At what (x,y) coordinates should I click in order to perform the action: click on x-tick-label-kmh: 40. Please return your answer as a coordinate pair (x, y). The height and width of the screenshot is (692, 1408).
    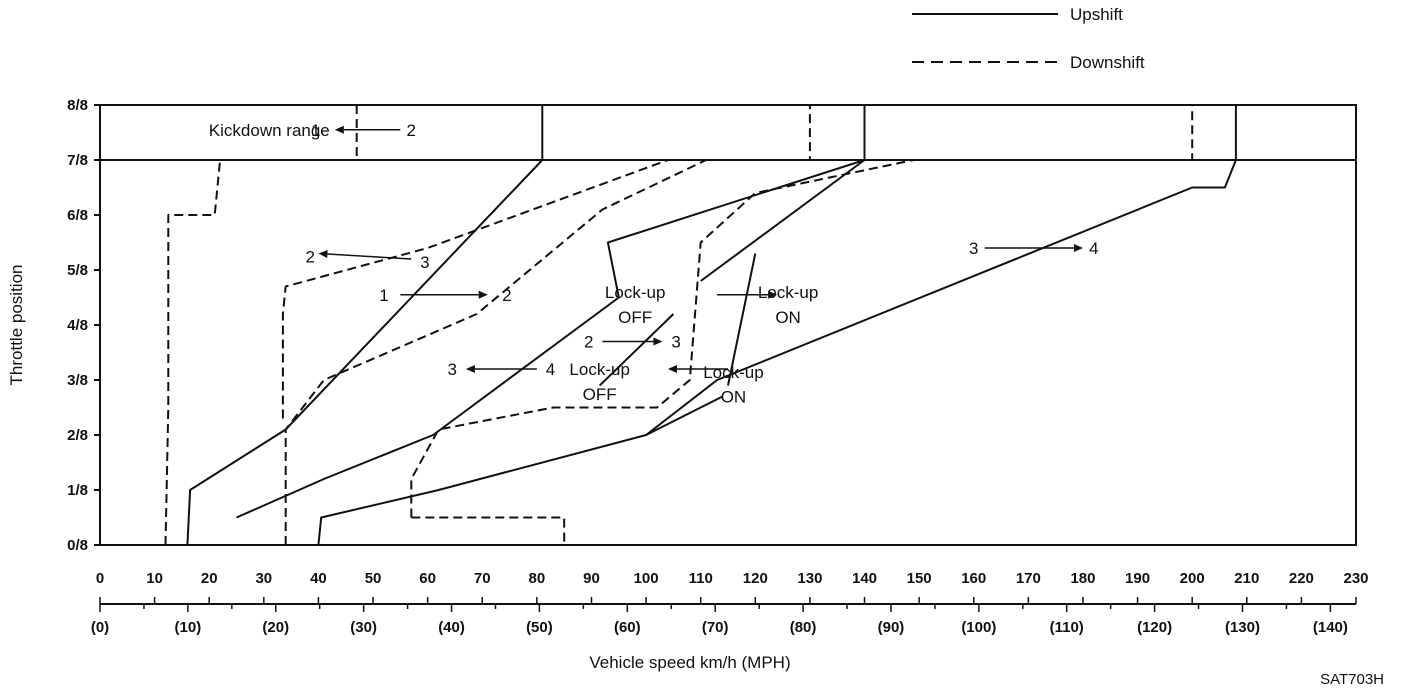
    Looking at the image, I should click on (318, 578).